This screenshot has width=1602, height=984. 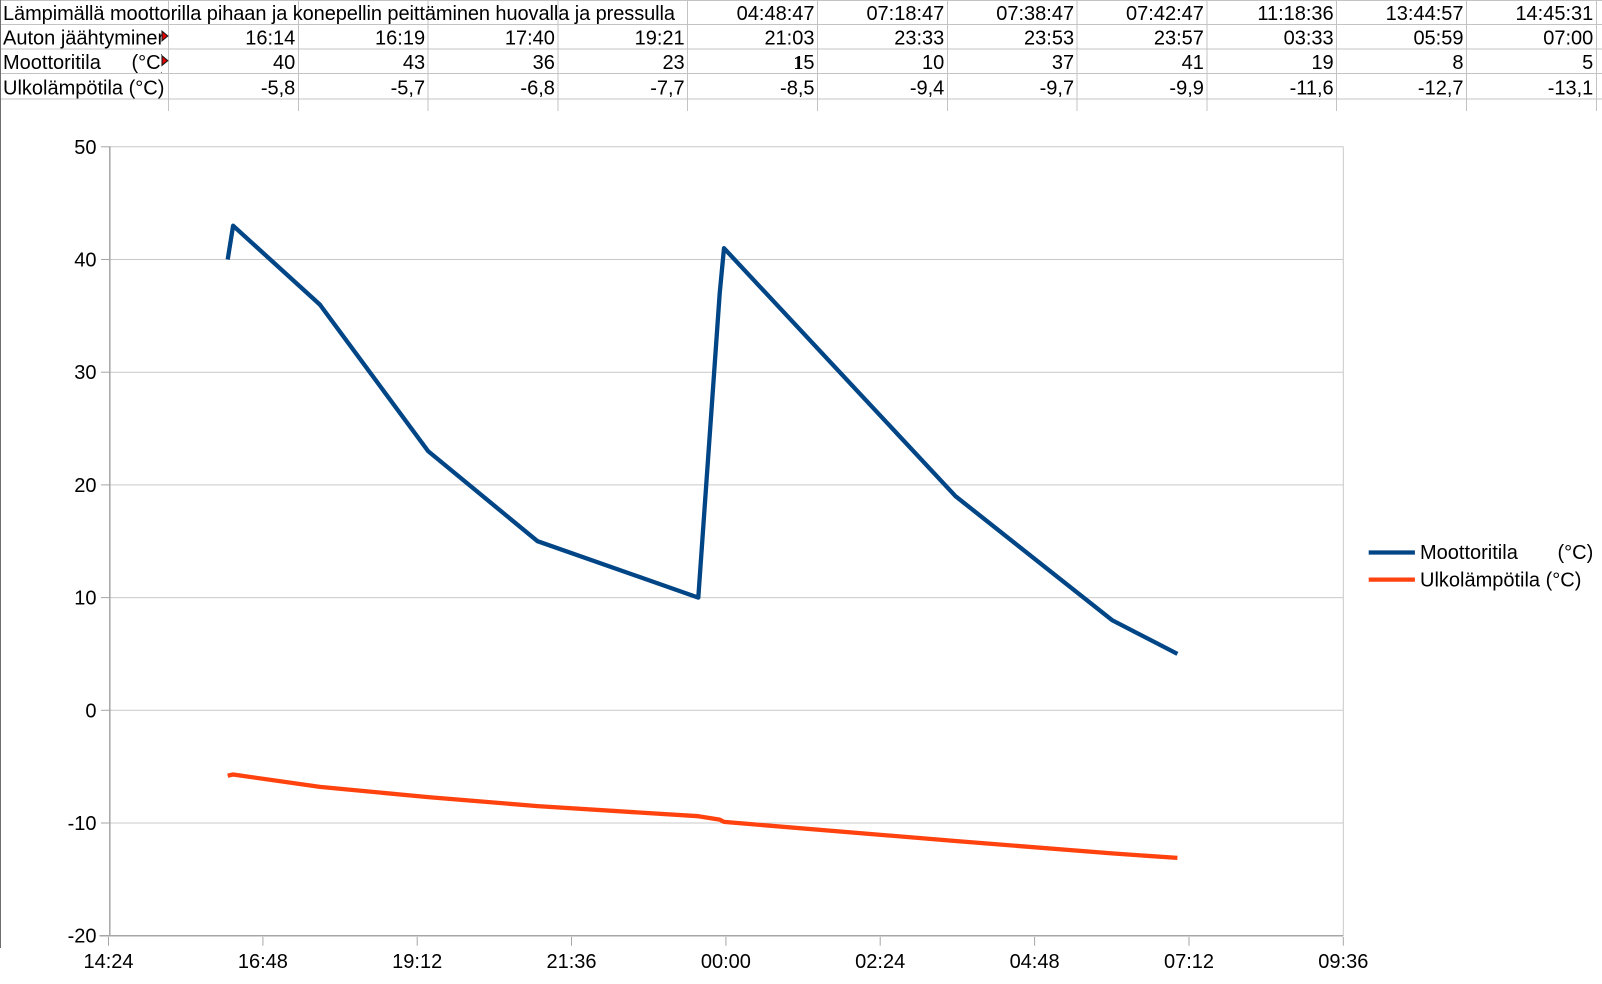 I want to click on svg-text: 16:14, so click(x=270, y=38).